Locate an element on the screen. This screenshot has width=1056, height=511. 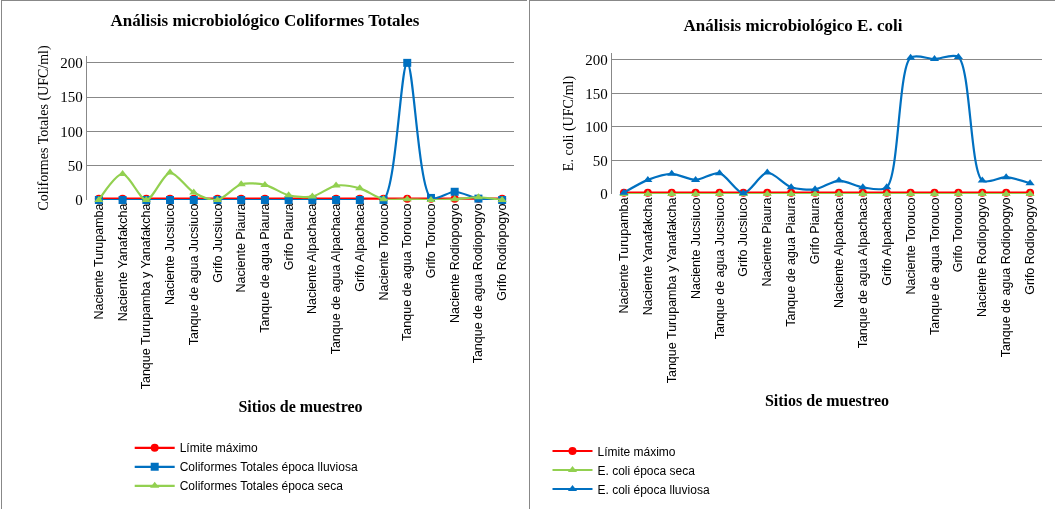
y-axis-title: E. coli (UFC/ml) is located at coordinates (569, 123).